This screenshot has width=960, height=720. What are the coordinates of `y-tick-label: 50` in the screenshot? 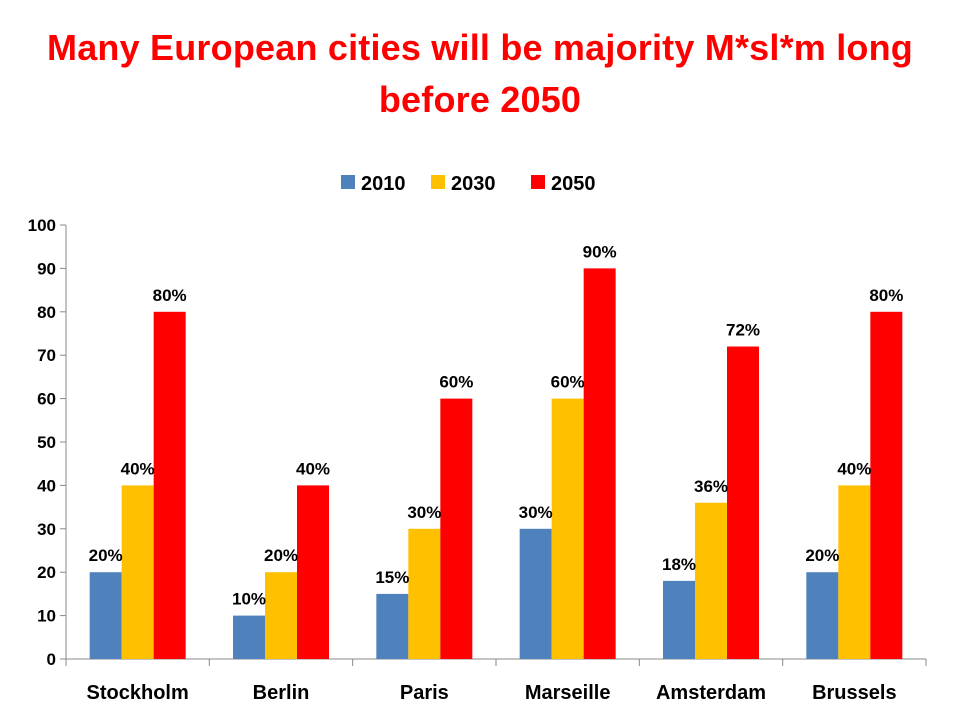 It's located at (46, 442).